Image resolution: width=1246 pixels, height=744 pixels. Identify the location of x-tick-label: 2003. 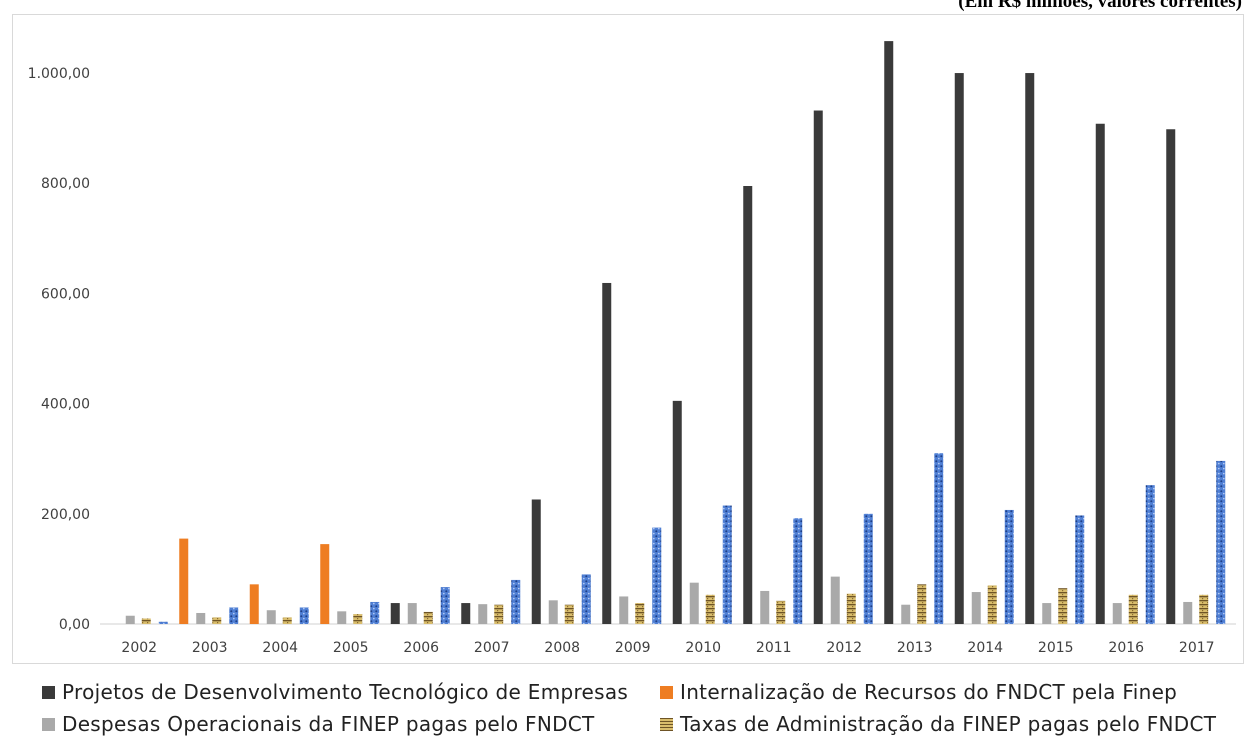
(210, 648).